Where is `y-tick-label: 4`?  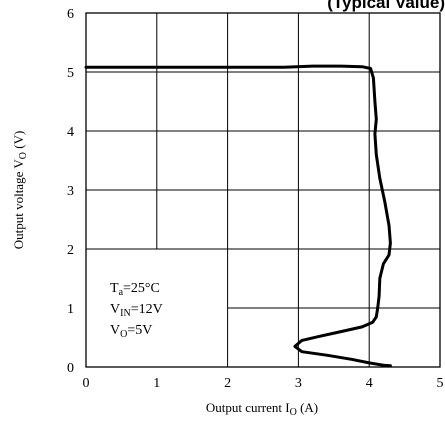
y-tick-label: 4 is located at coordinates (70, 132).